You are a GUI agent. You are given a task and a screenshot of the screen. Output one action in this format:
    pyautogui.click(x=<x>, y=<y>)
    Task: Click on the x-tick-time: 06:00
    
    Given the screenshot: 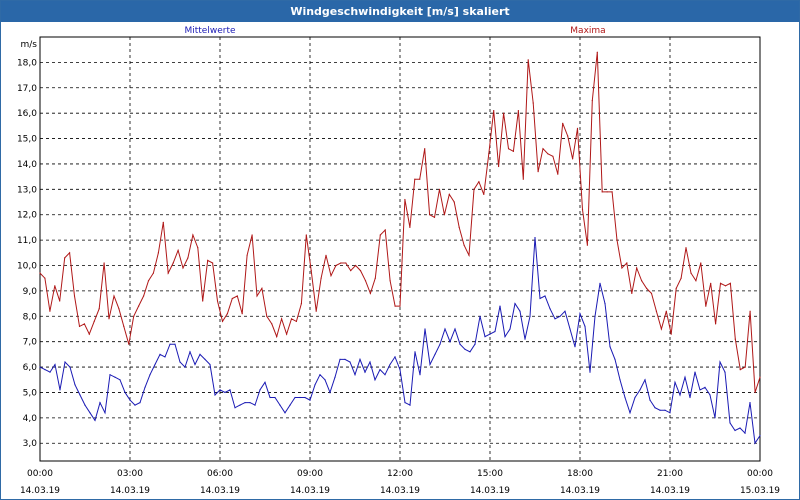 What is the action you would take?
    pyautogui.click(x=220, y=474)
    